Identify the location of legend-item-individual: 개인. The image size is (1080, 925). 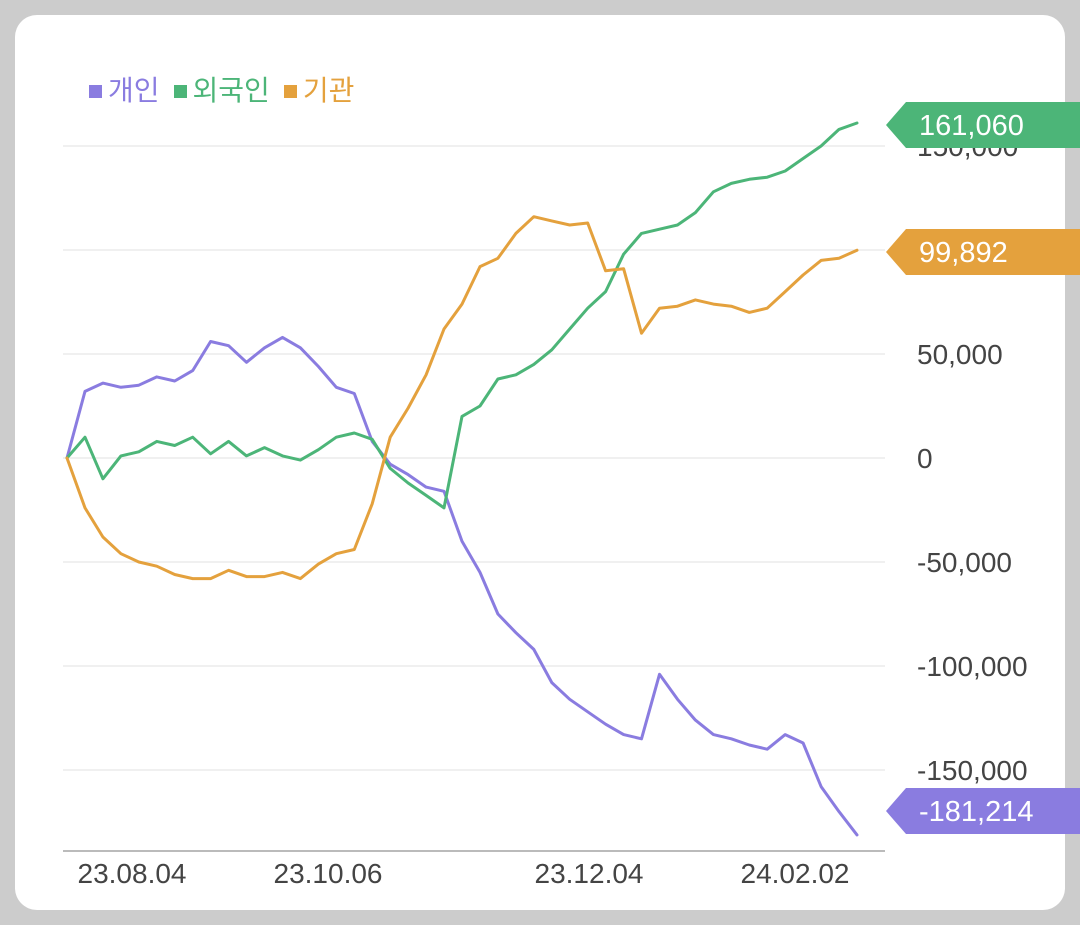
(124, 91).